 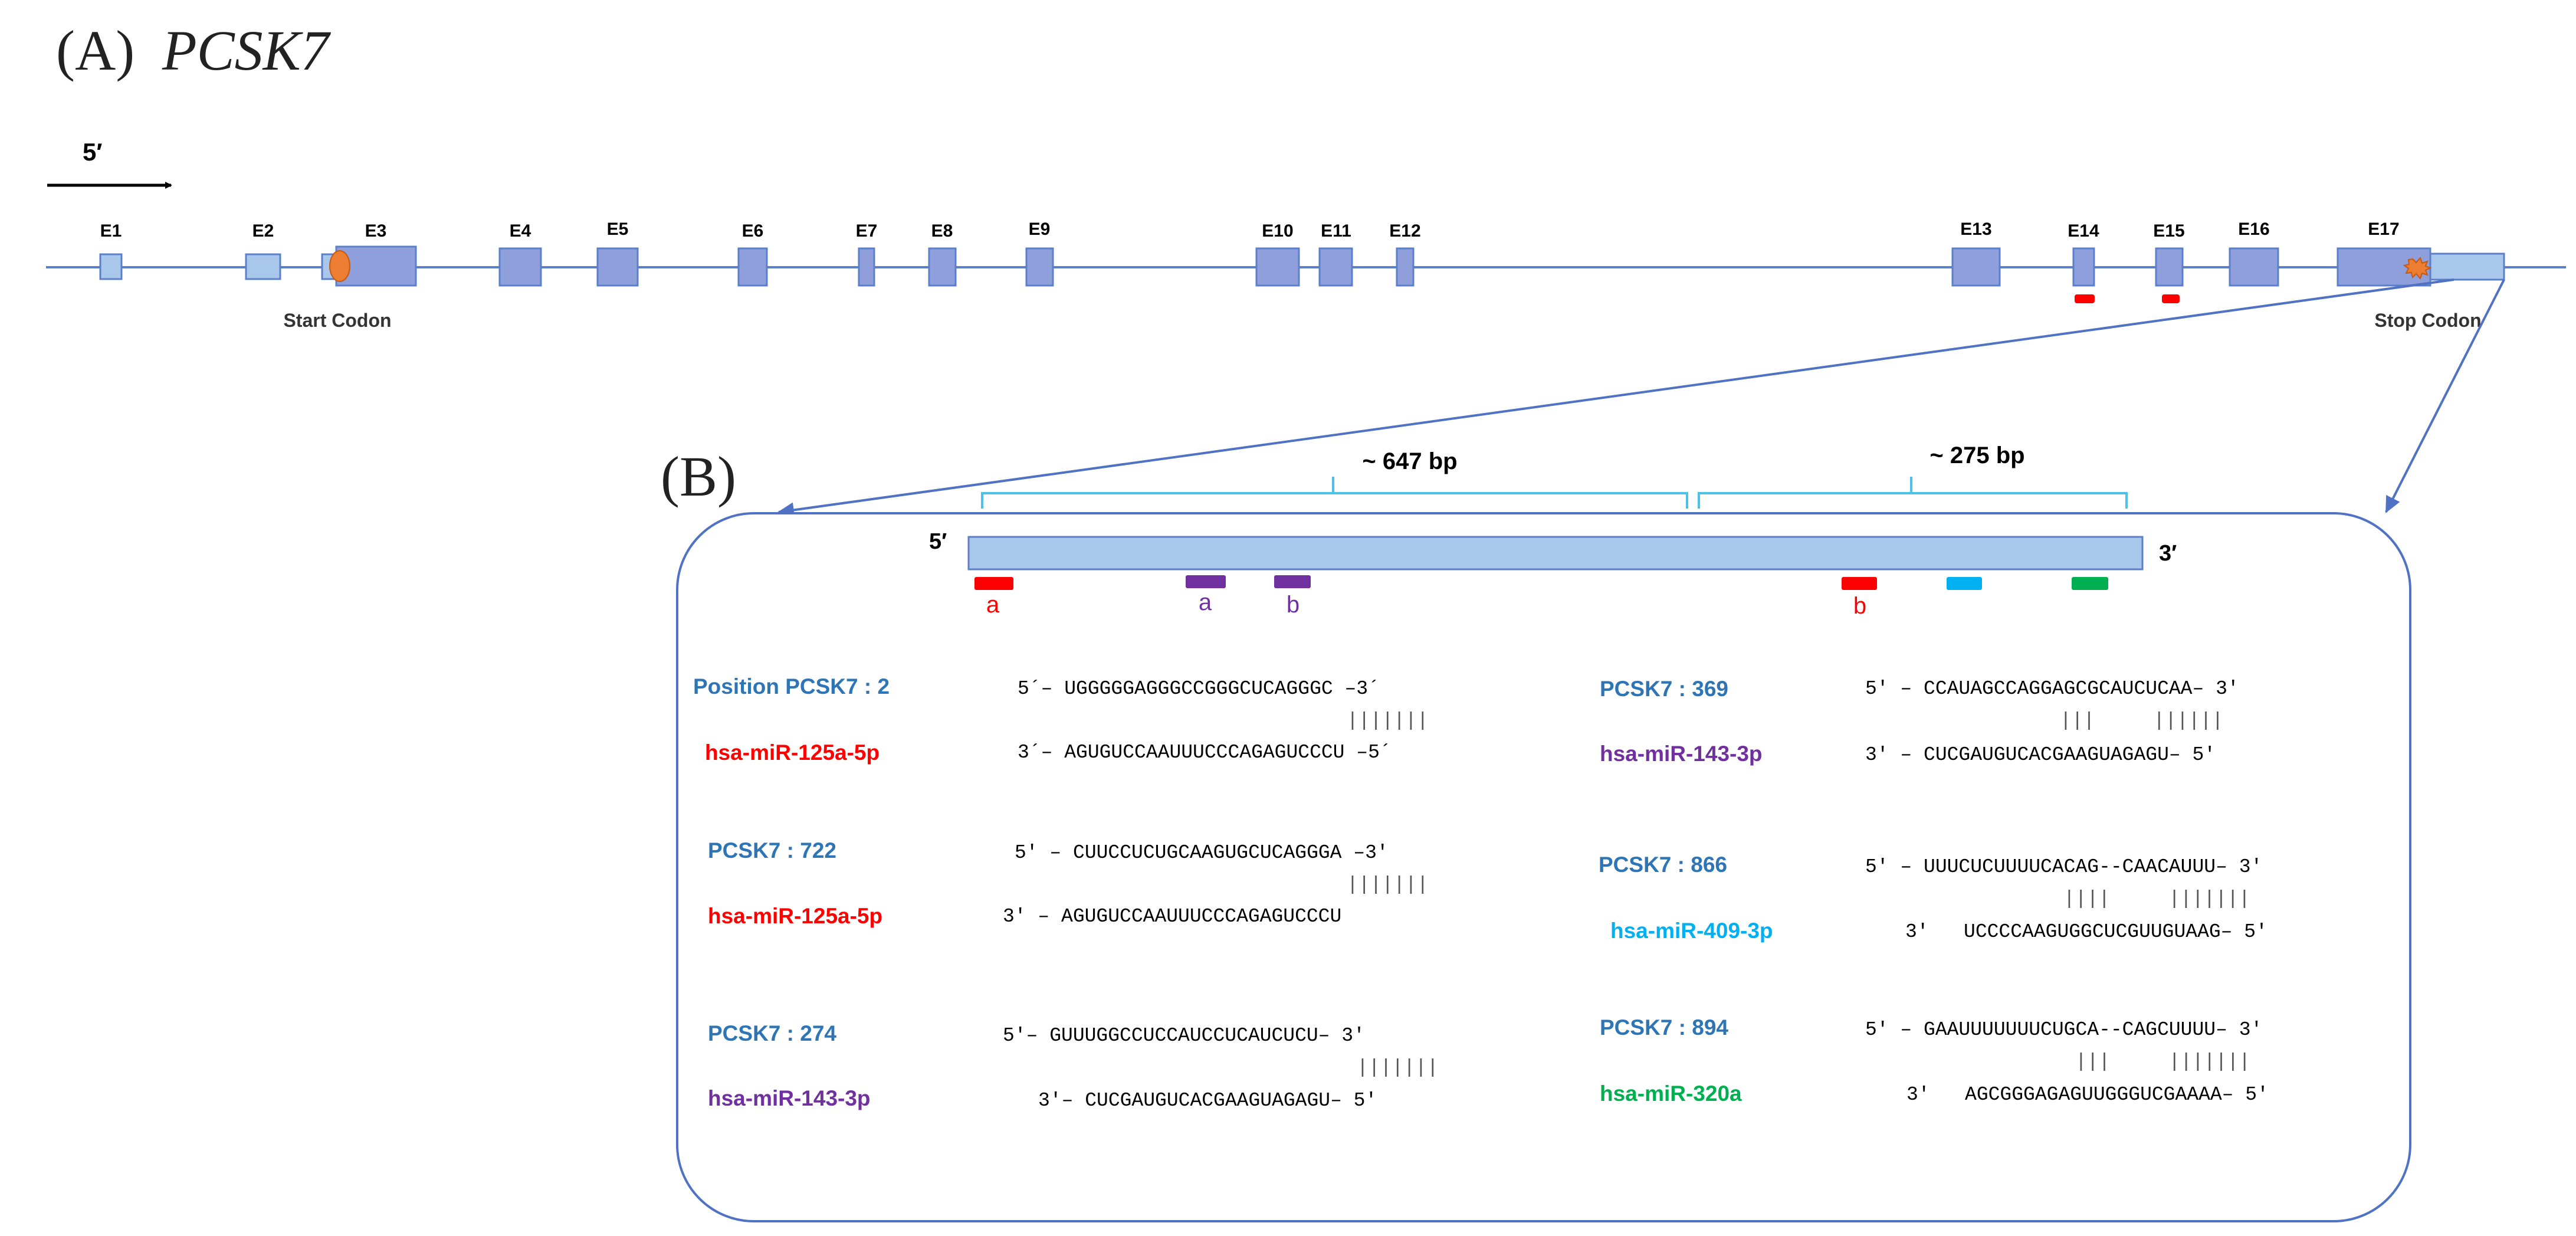 I want to click on span-275-label: ~ 275 bp, so click(x=1976, y=455).